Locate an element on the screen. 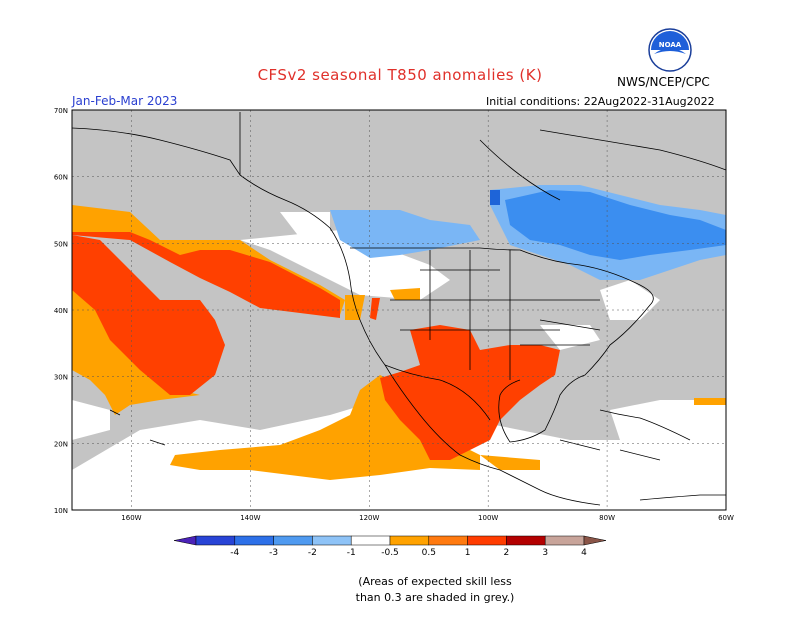 This screenshot has width=800, height=618. latitude-label: 10N is located at coordinates (61, 511).